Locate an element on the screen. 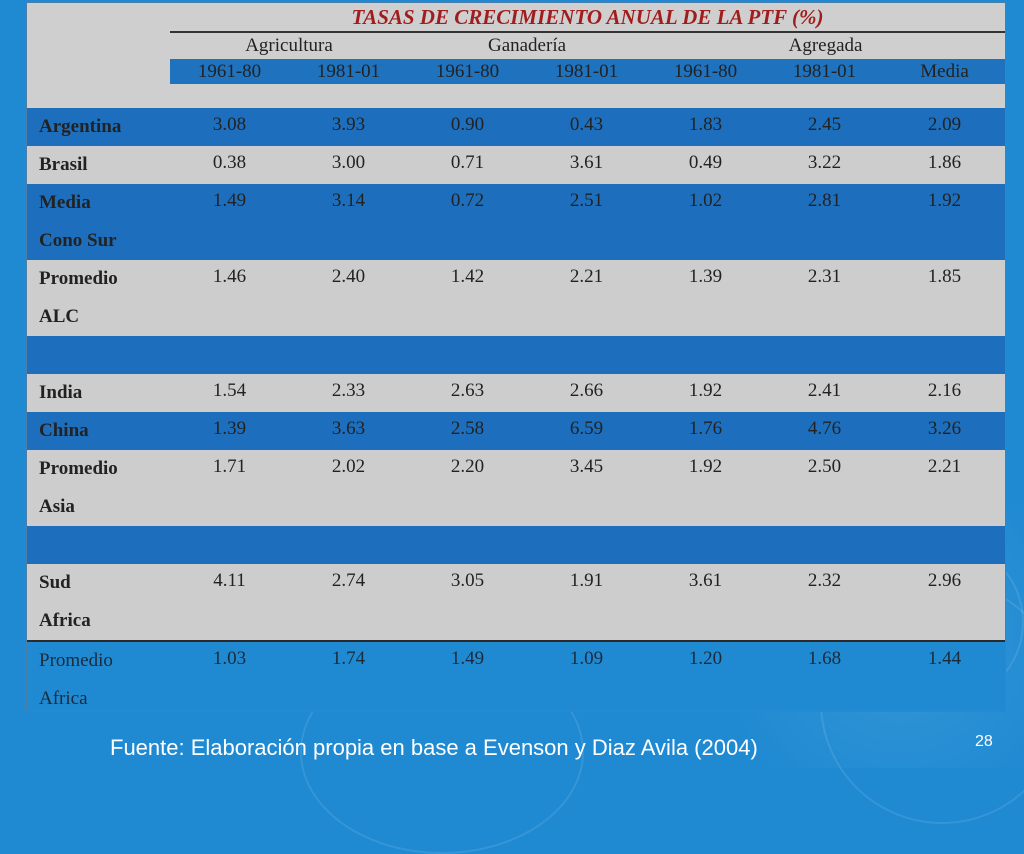 The height and width of the screenshot is (854, 1024). table-cell: 2.09 is located at coordinates (944, 127).